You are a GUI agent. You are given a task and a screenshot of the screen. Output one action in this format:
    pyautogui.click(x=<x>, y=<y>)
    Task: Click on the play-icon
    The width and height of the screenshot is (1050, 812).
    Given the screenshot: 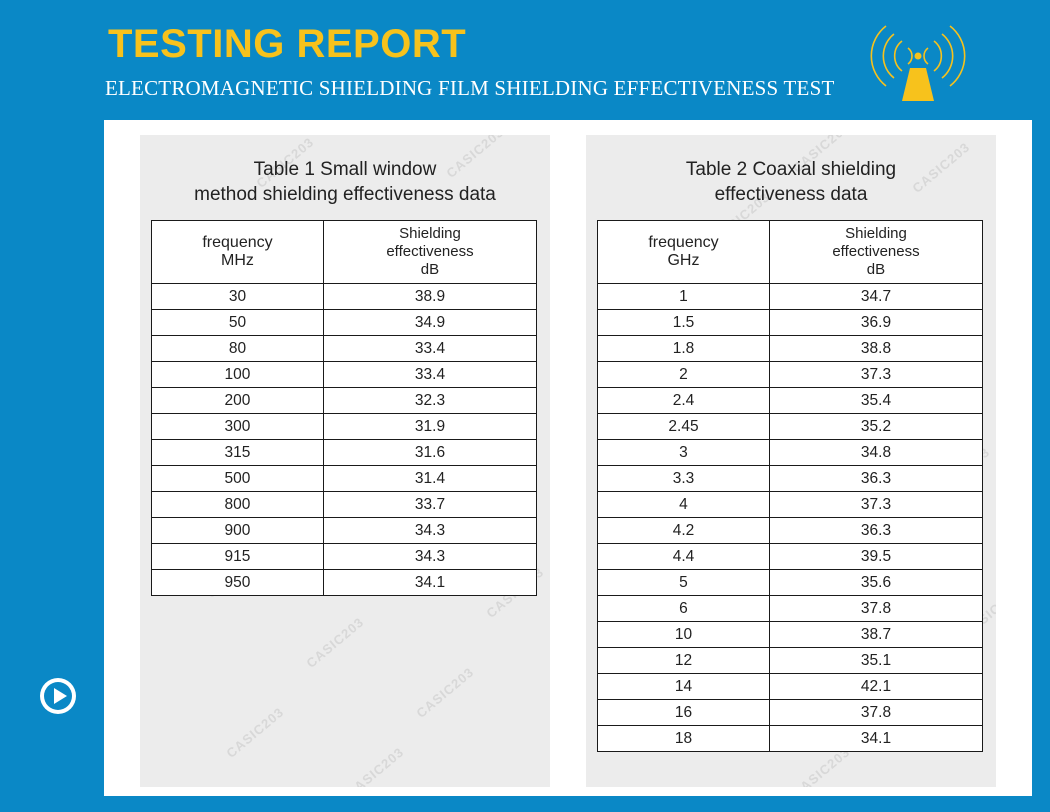 What is the action you would take?
    pyautogui.click(x=58, y=696)
    